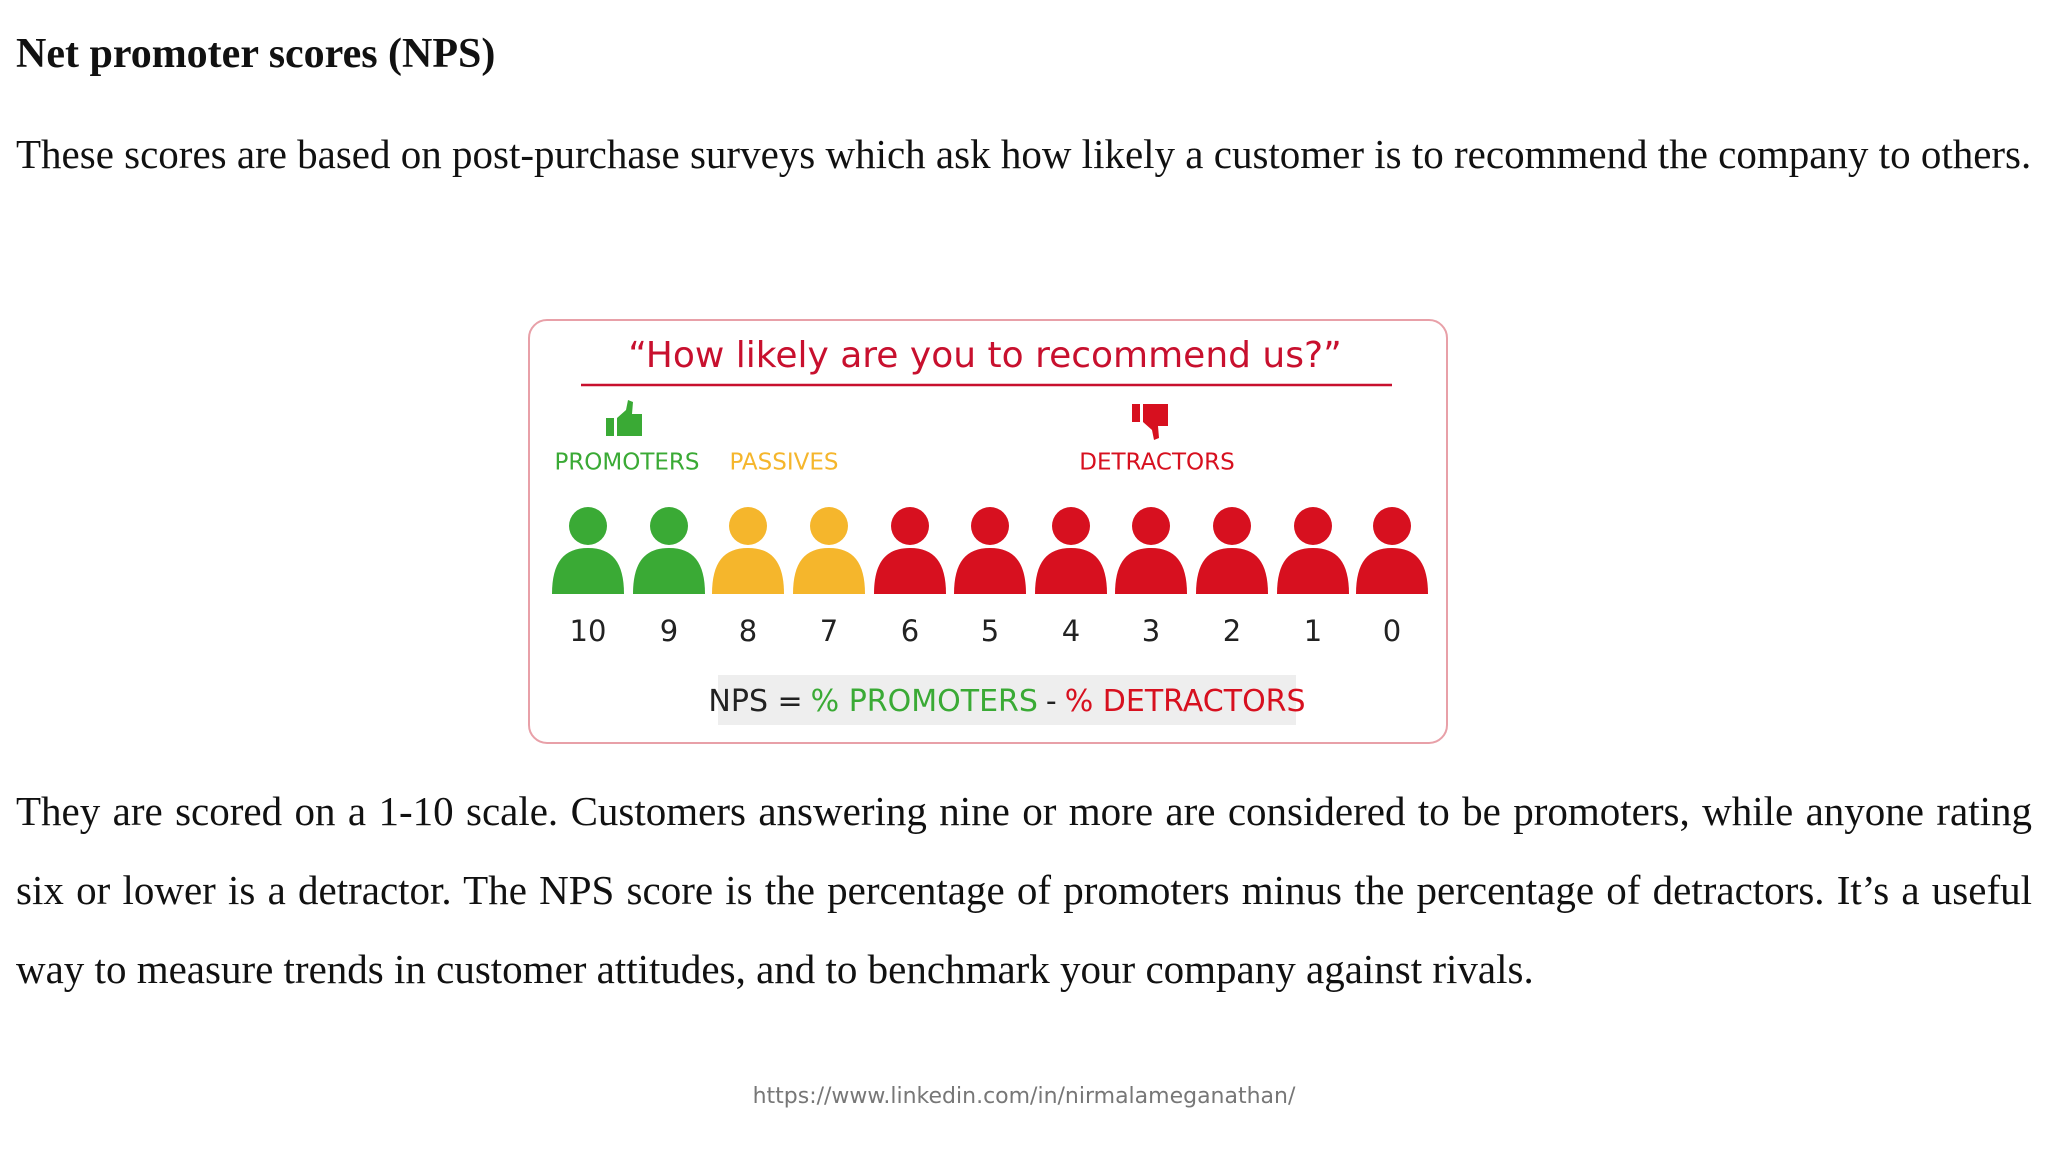 This screenshot has width=2048, height=1152. Describe the element at coordinates (829, 631) in the screenshot. I see `score-label: 7` at that location.